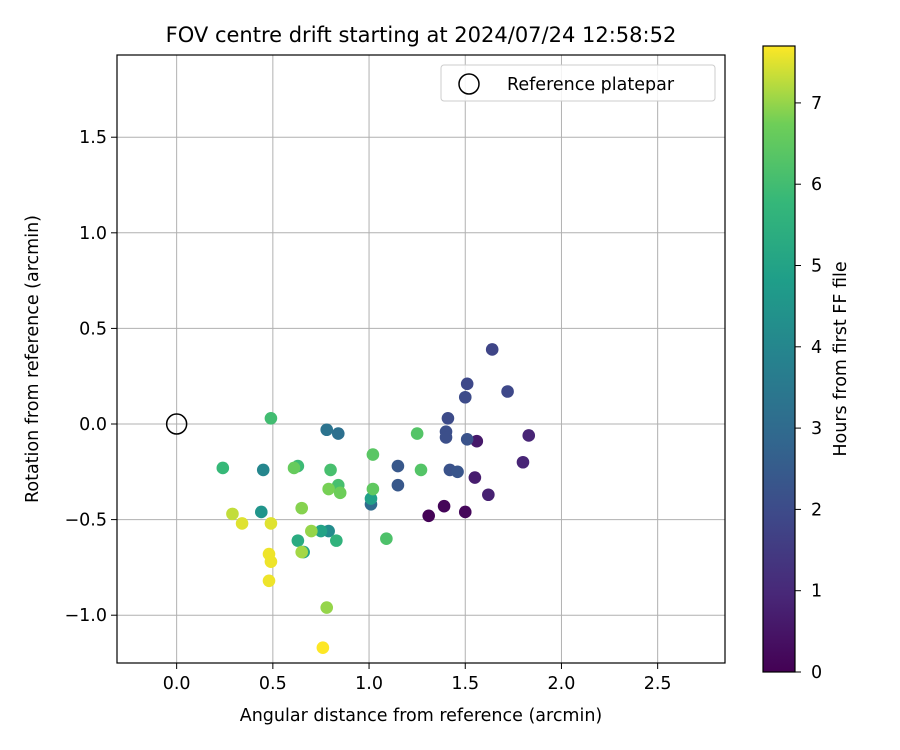  What do you see at coordinates (91, 377) in the screenshot?
I see `y-axis: −1.0 −0.5 0.0 0.5 1.0 1.5` at bounding box center [91, 377].